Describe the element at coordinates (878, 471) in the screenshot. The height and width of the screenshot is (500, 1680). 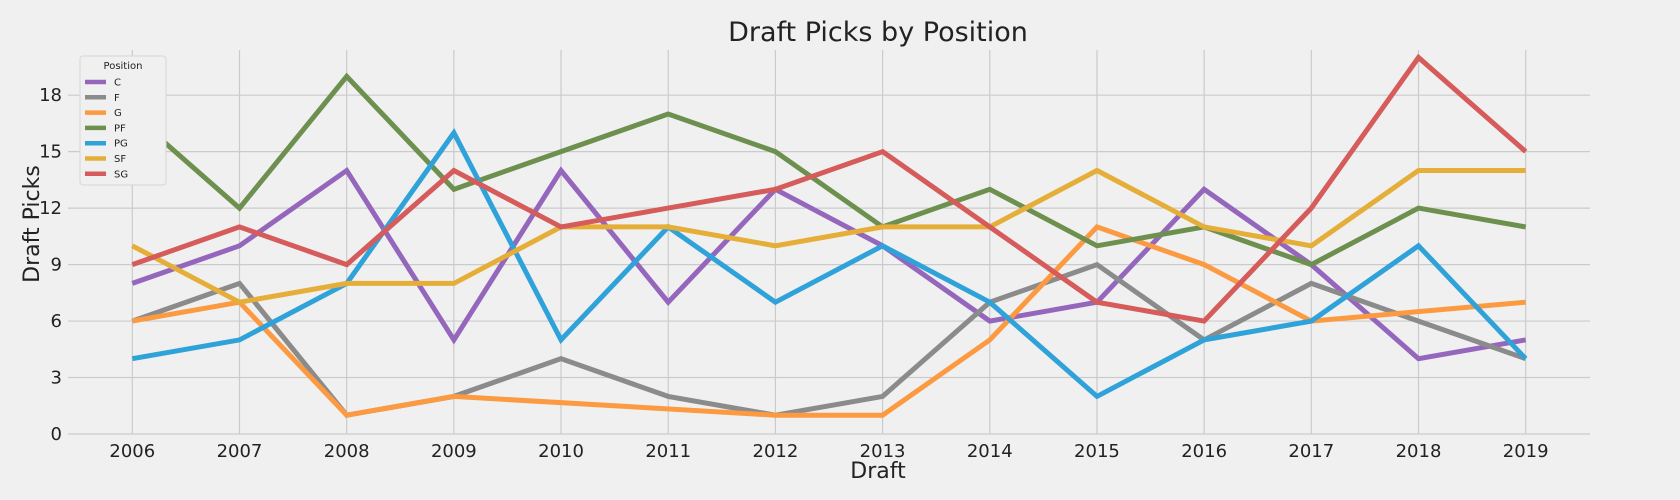
I see `x-axis-label: Draft` at that location.